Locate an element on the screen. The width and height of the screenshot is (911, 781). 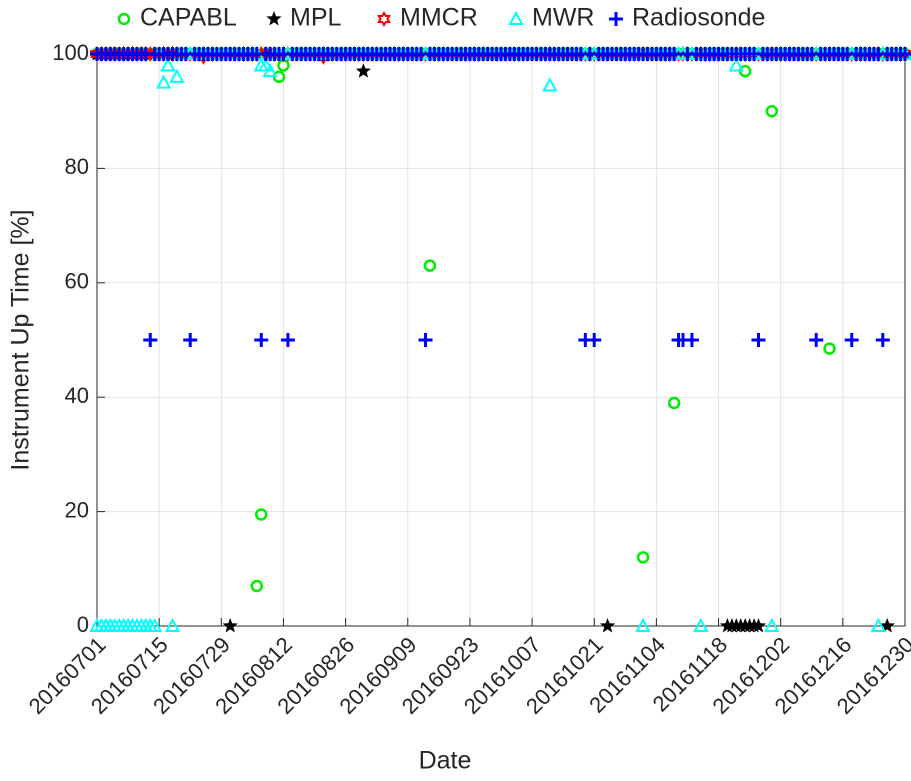
legend-label: Radiosonde is located at coordinates (698, 18).